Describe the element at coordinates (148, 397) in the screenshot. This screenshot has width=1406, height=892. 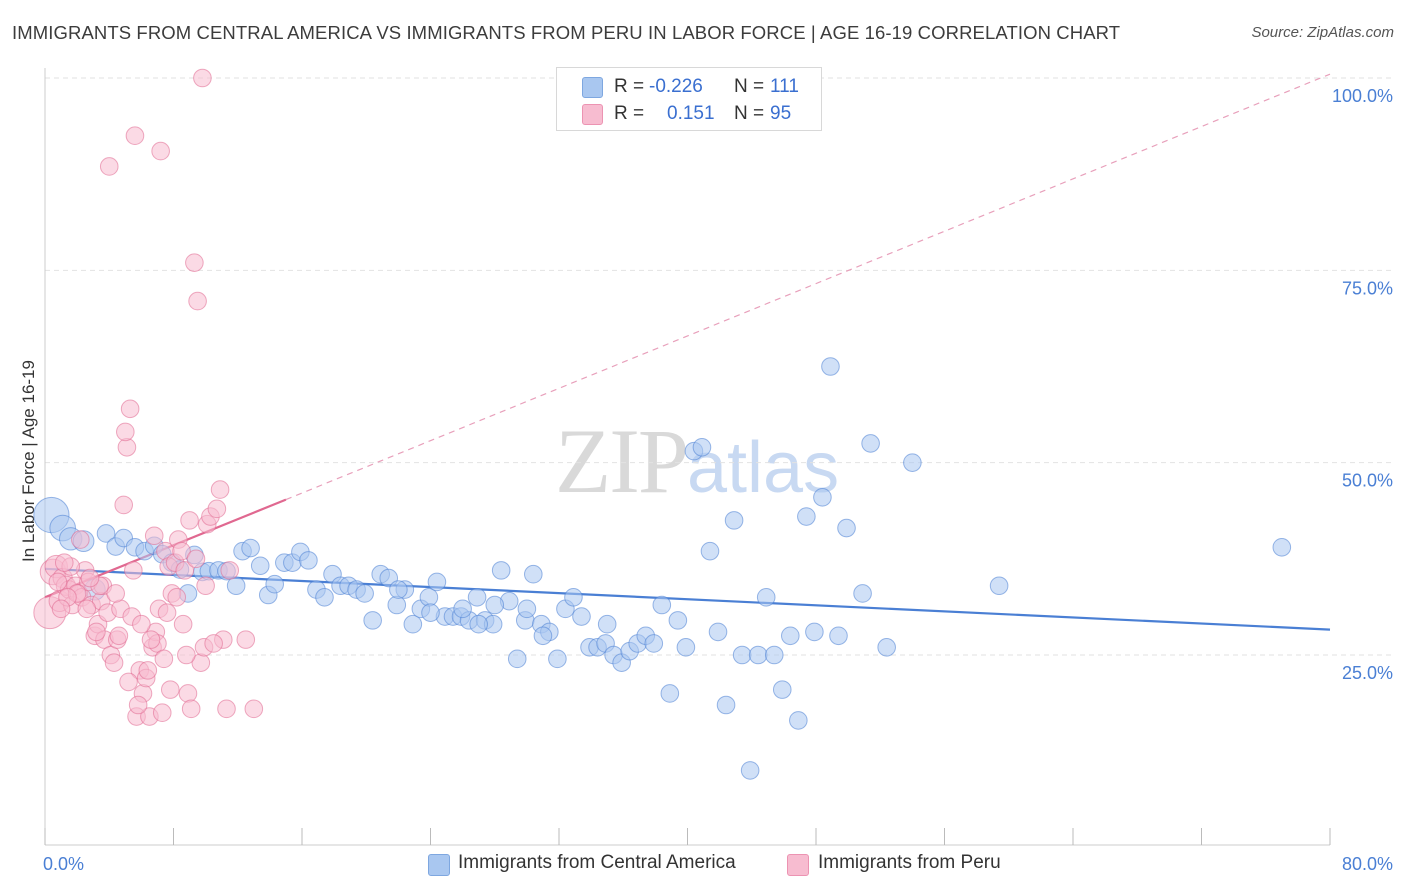
I see `series-peru-points` at that location.